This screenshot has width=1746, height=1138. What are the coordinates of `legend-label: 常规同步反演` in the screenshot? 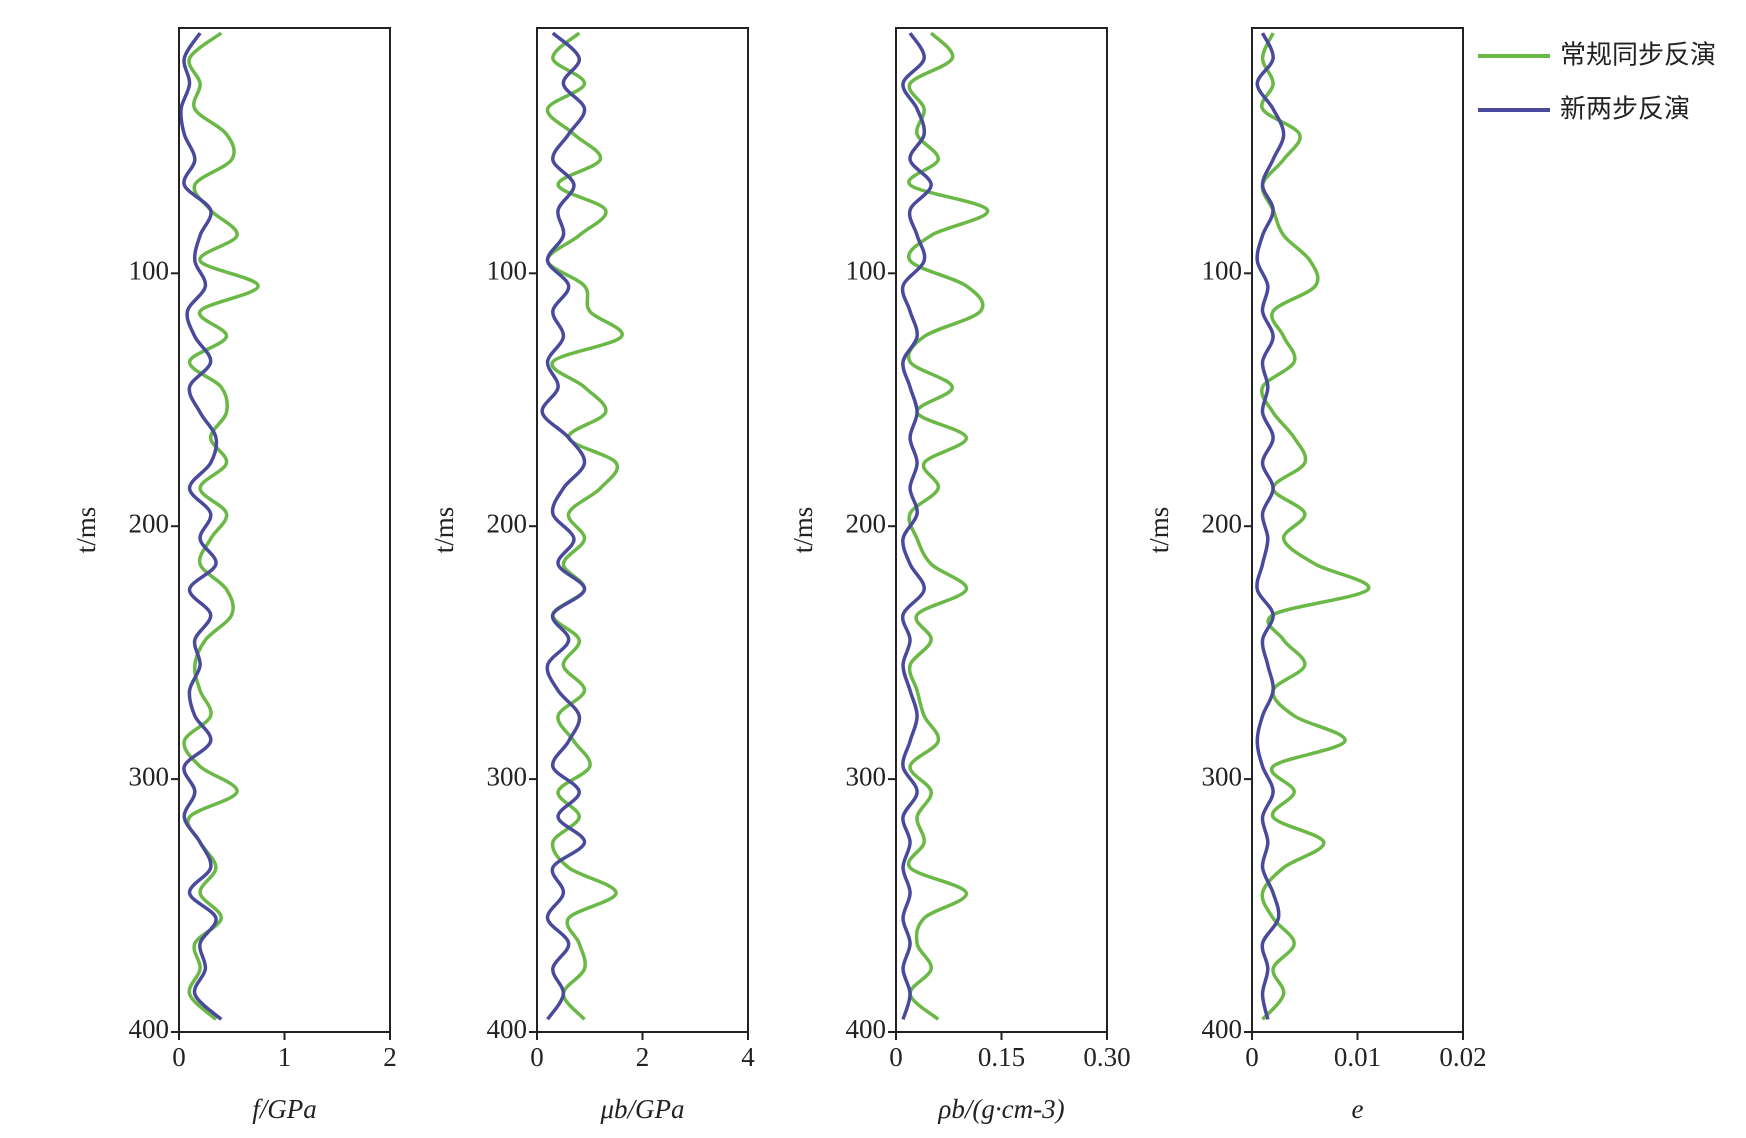 It's located at (1638, 56).